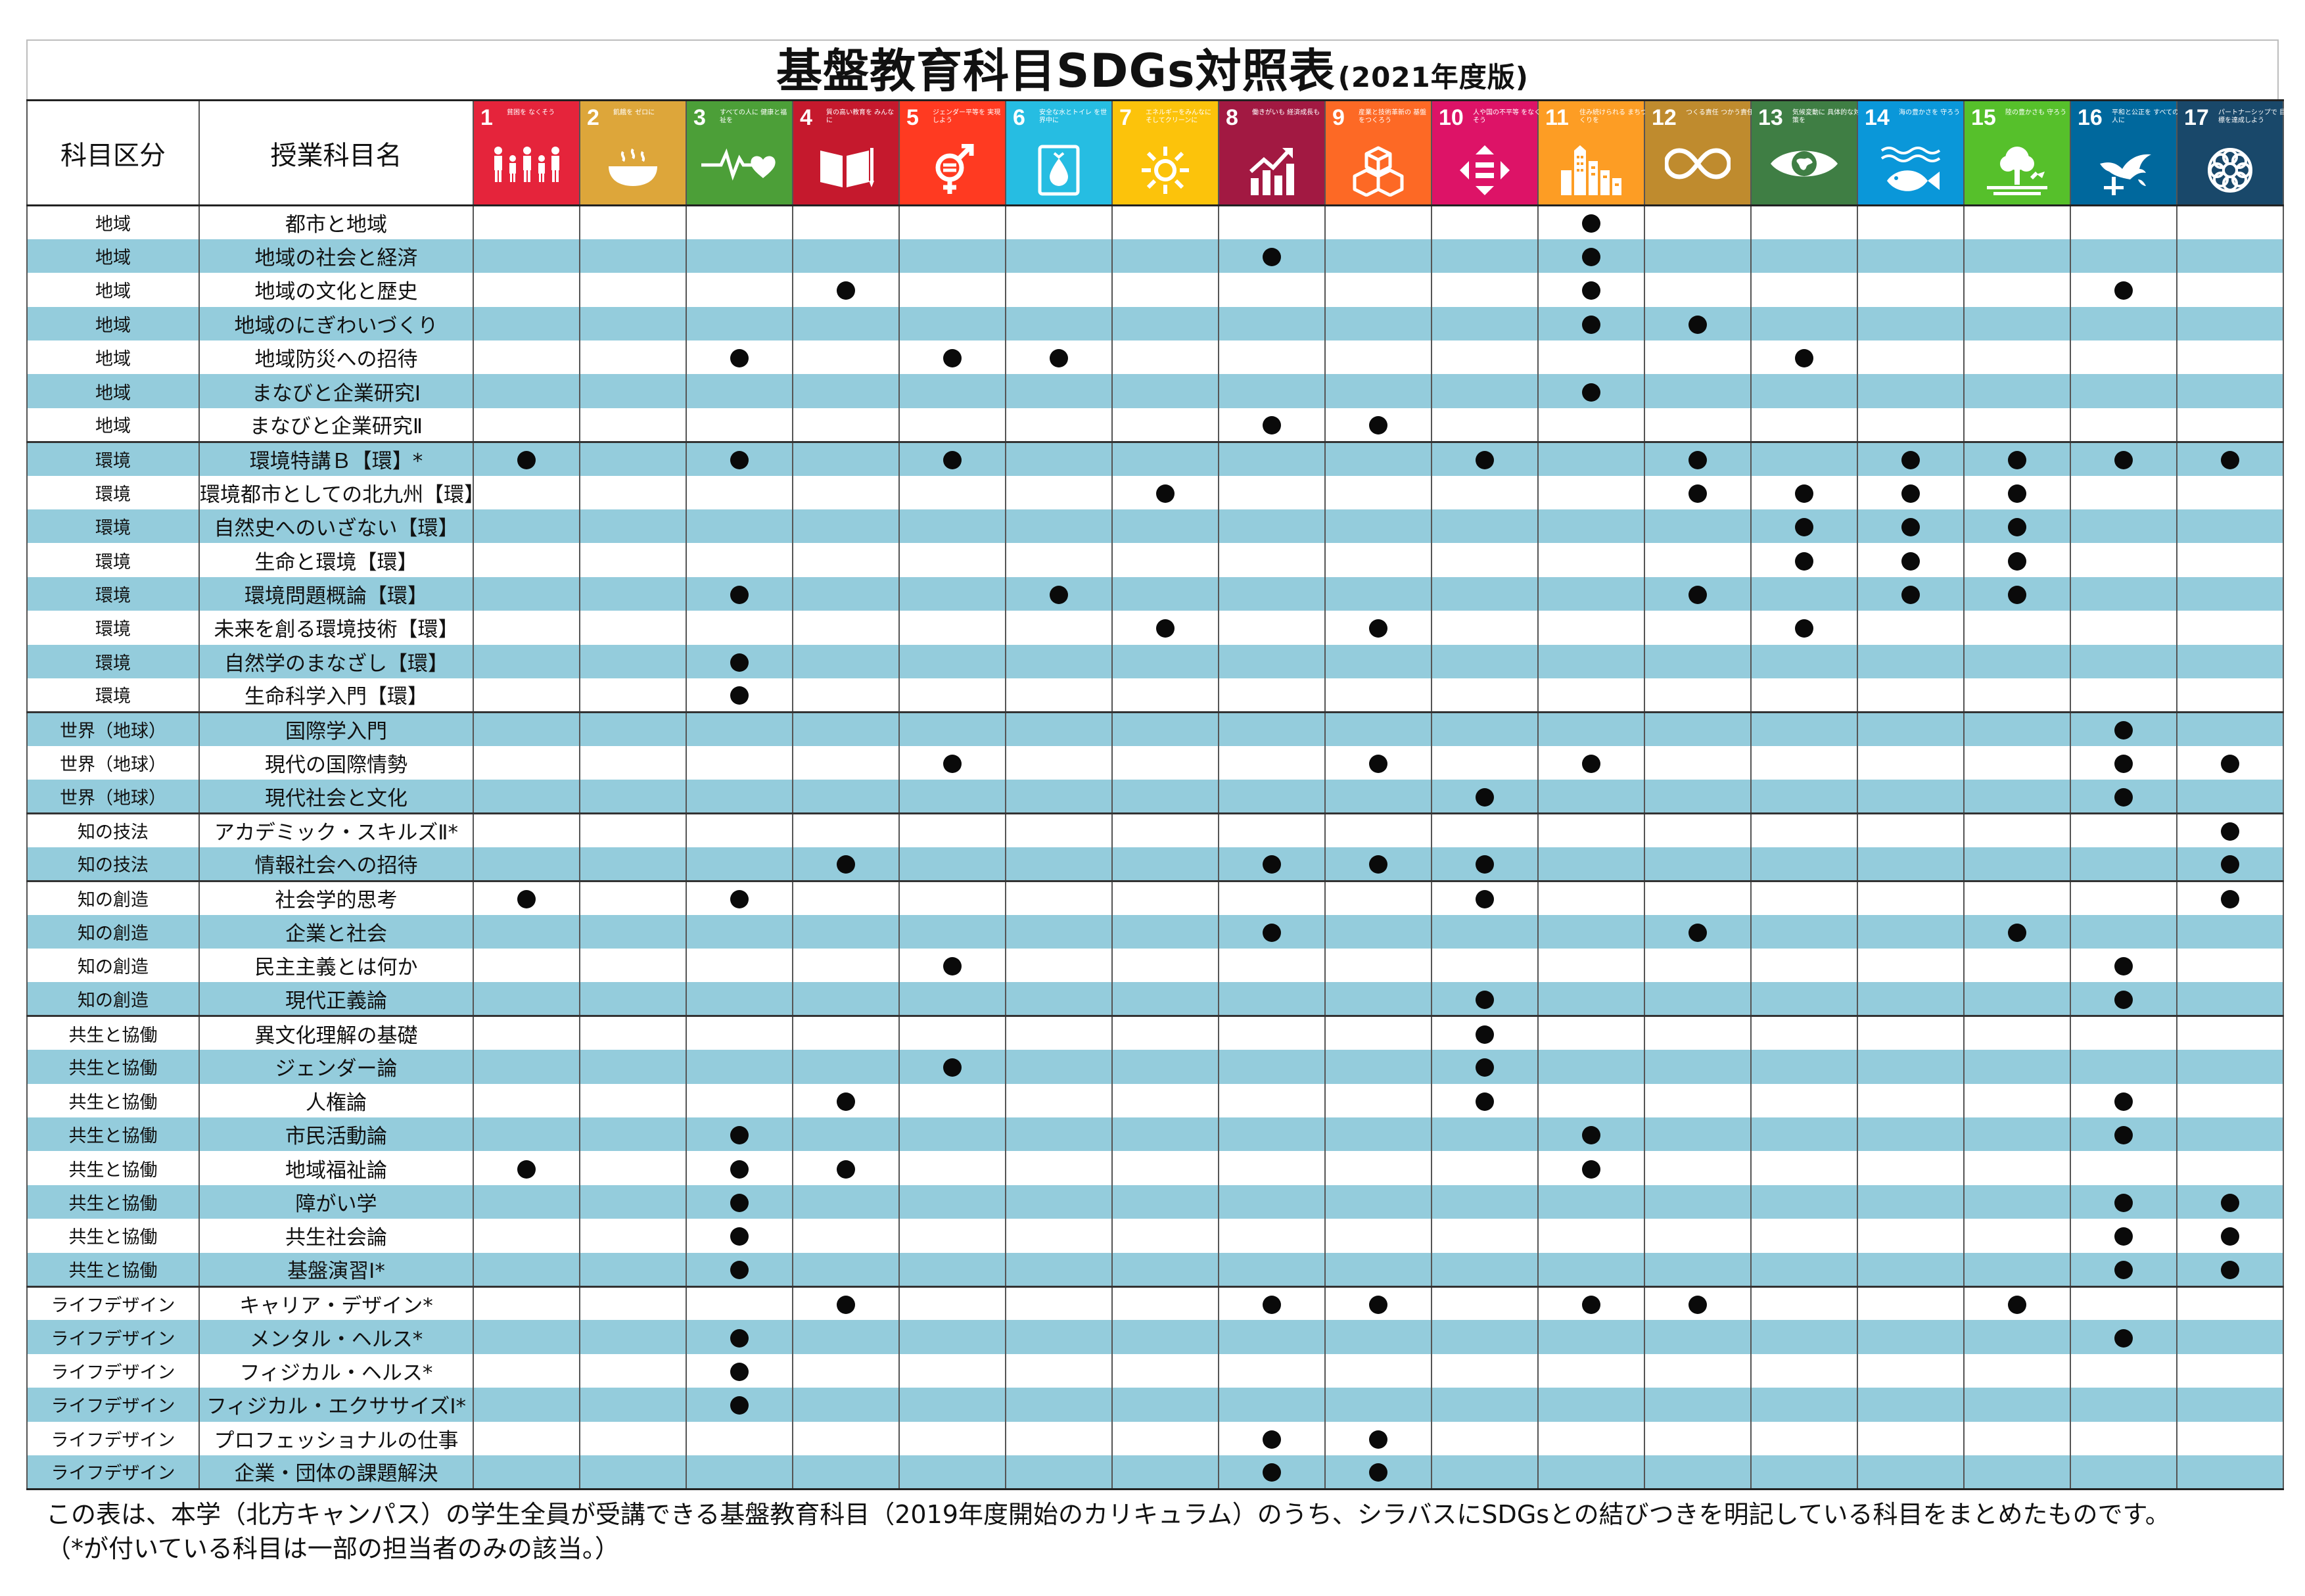 The width and height of the screenshot is (2305, 1596). What do you see at coordinates (113, 222) in the screenshot?
I see `category-cell: 地域` at bounding box center [113, 222].